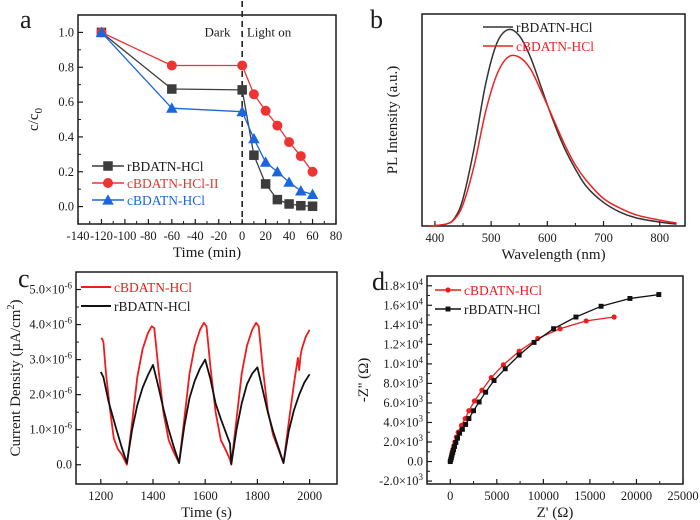 The image size is (700, 520). I want to click on y-tick-label: 2.0×10³, so click(403, 441).